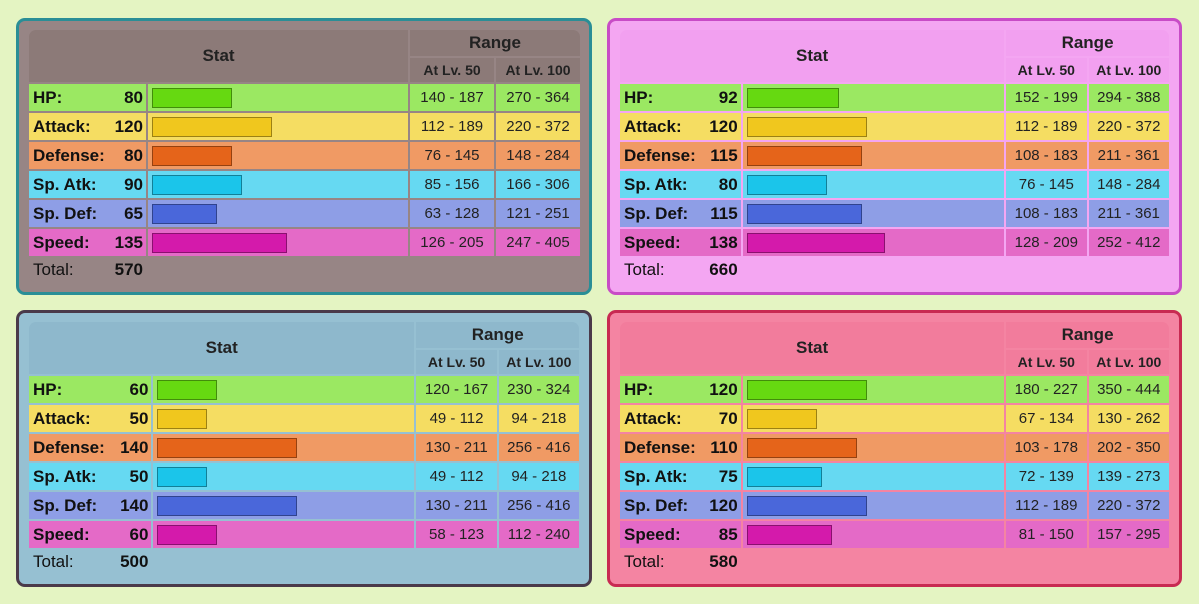 This screenshot has height=604, width=1199. Describe the element at coordinates (1128, 97) in the screenshot. I see `range-lv100: 294 - 388` at that location.